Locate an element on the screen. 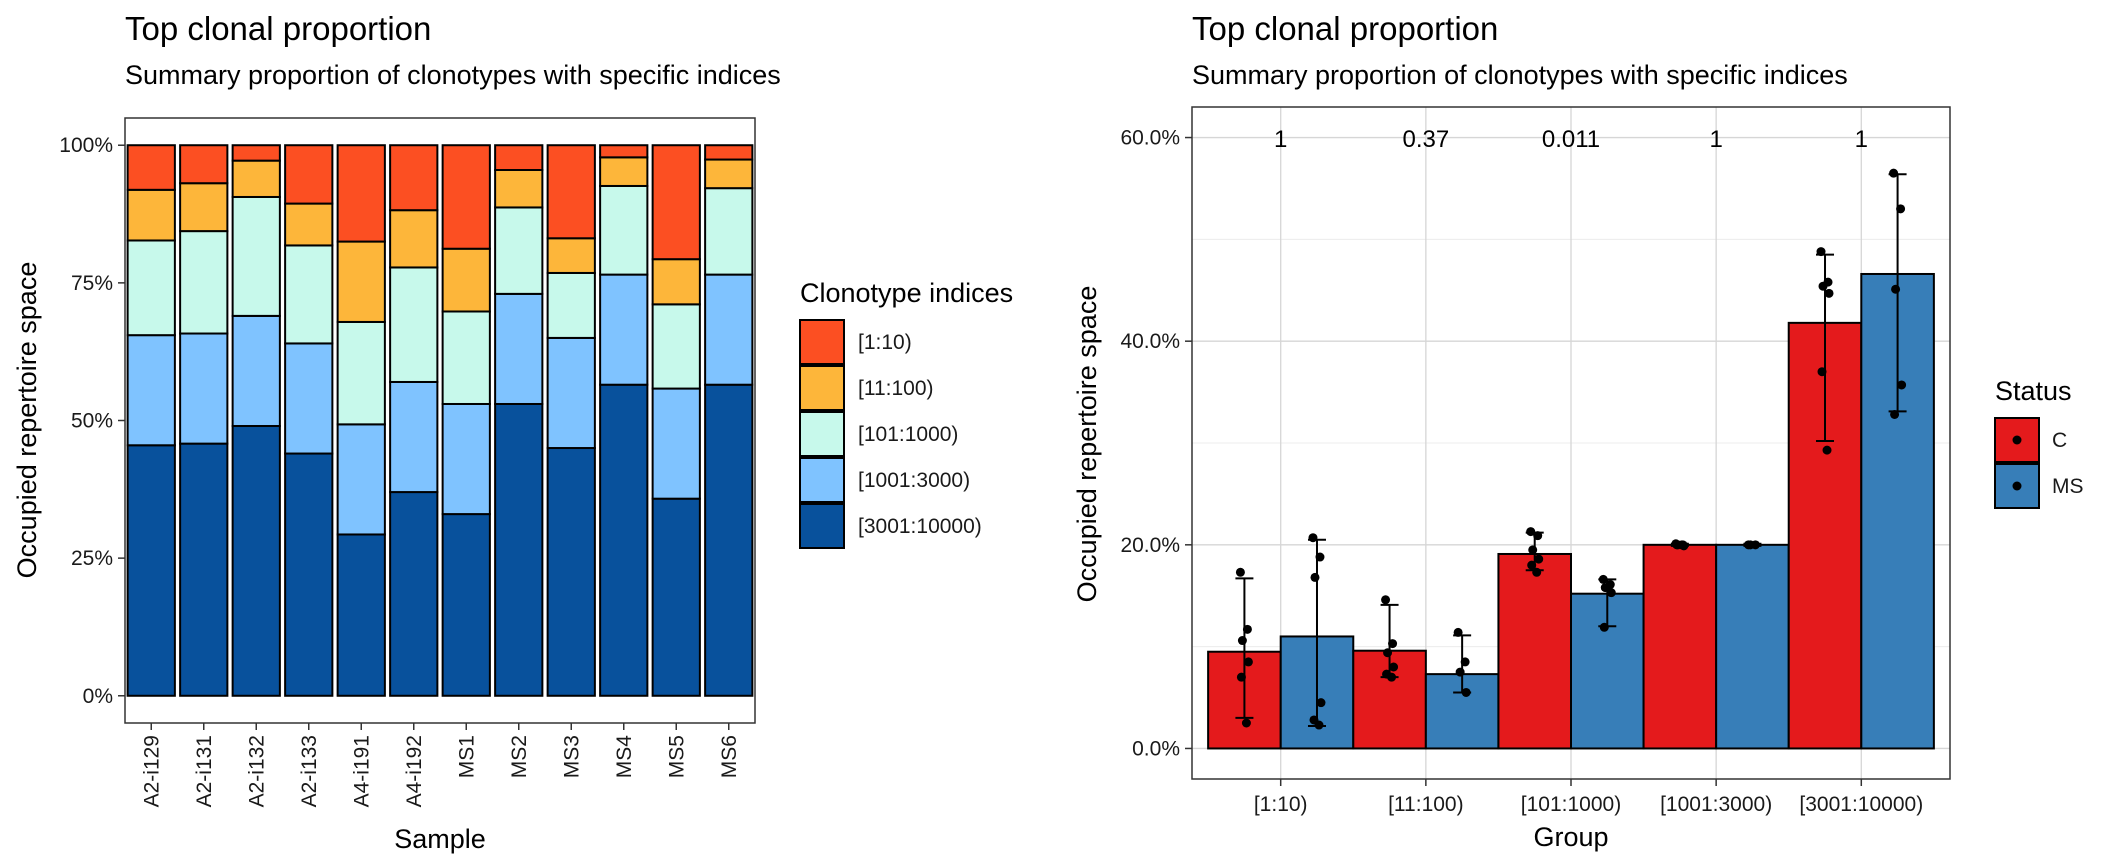 The height and width of the screenshot is (864, 2112). p-value-label-11-100: 0.37 is located at coordinates (1425, 139).